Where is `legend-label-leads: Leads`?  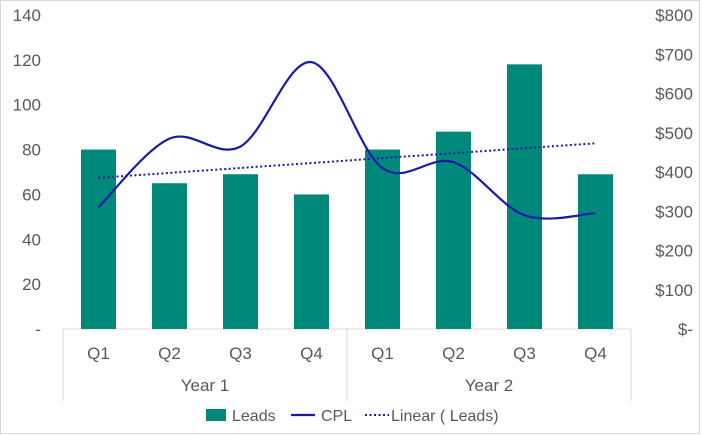
legend-label-leads: Leads is located at coordinates (254, 416).